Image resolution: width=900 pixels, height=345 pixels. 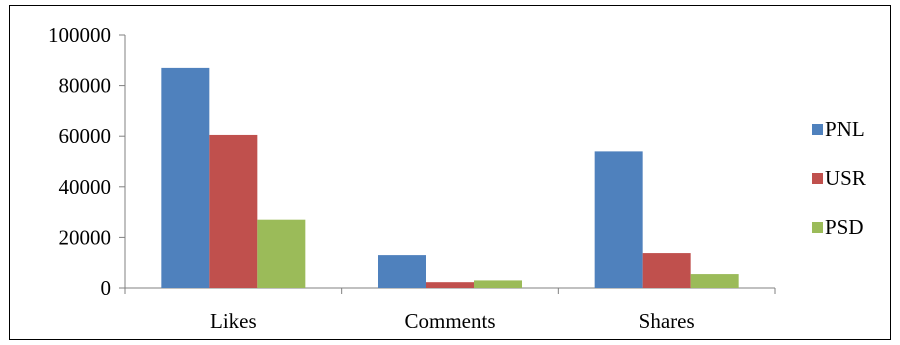 I want to click on legend-label-psd: PSD, so click(x=844, y=227).